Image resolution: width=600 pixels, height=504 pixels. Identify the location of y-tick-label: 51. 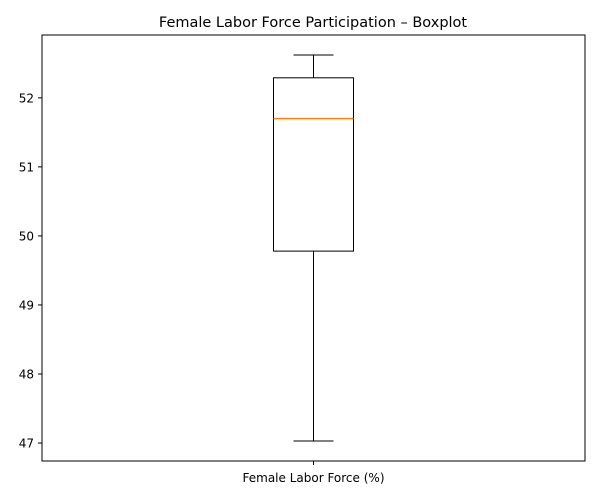
(26, 167).